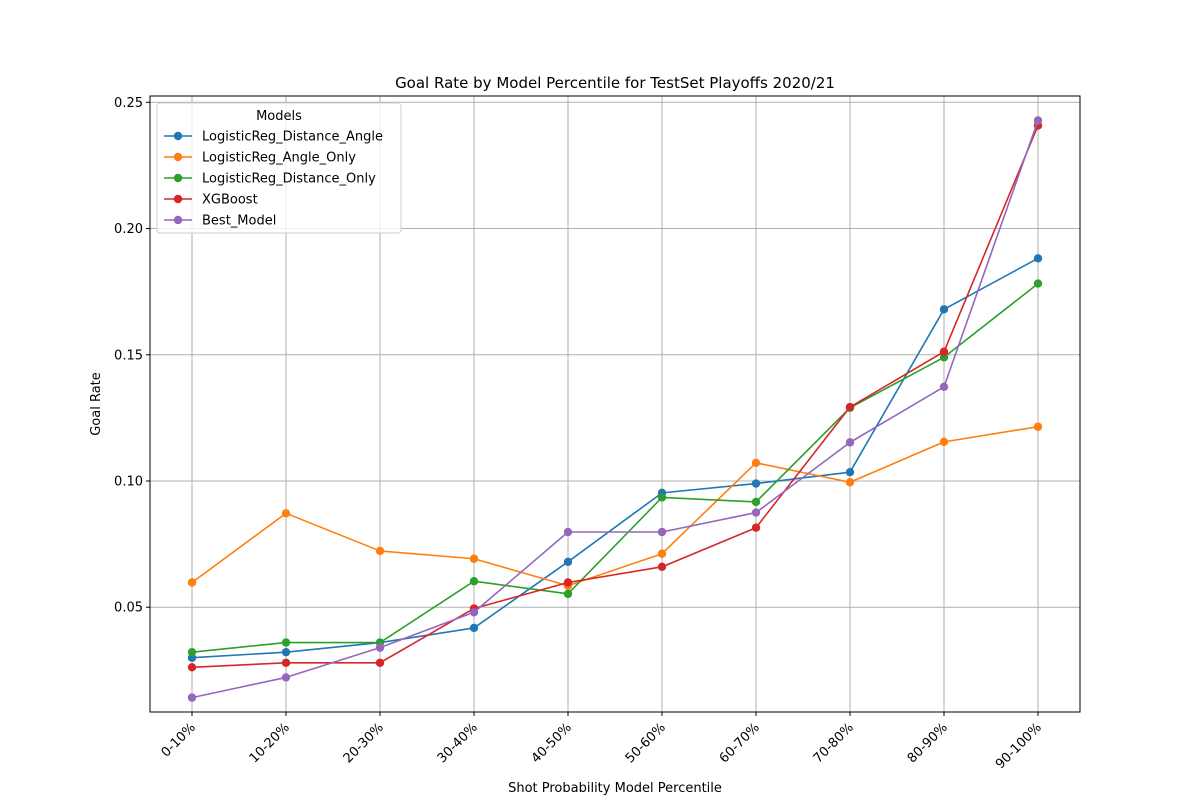 Image resolution: width=1200 pixels, height=800 pixels. I want to click on legend-label: LogisticReg_Distance_Only, so click(289, 179).